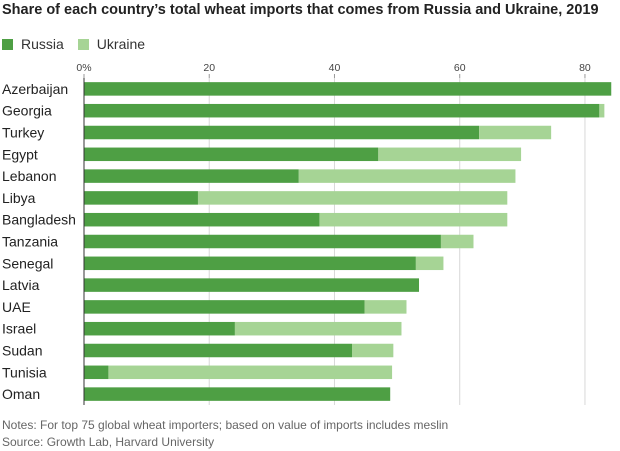  I want to click on legend-label-ukraine: Ukraine, so click(121, 44).